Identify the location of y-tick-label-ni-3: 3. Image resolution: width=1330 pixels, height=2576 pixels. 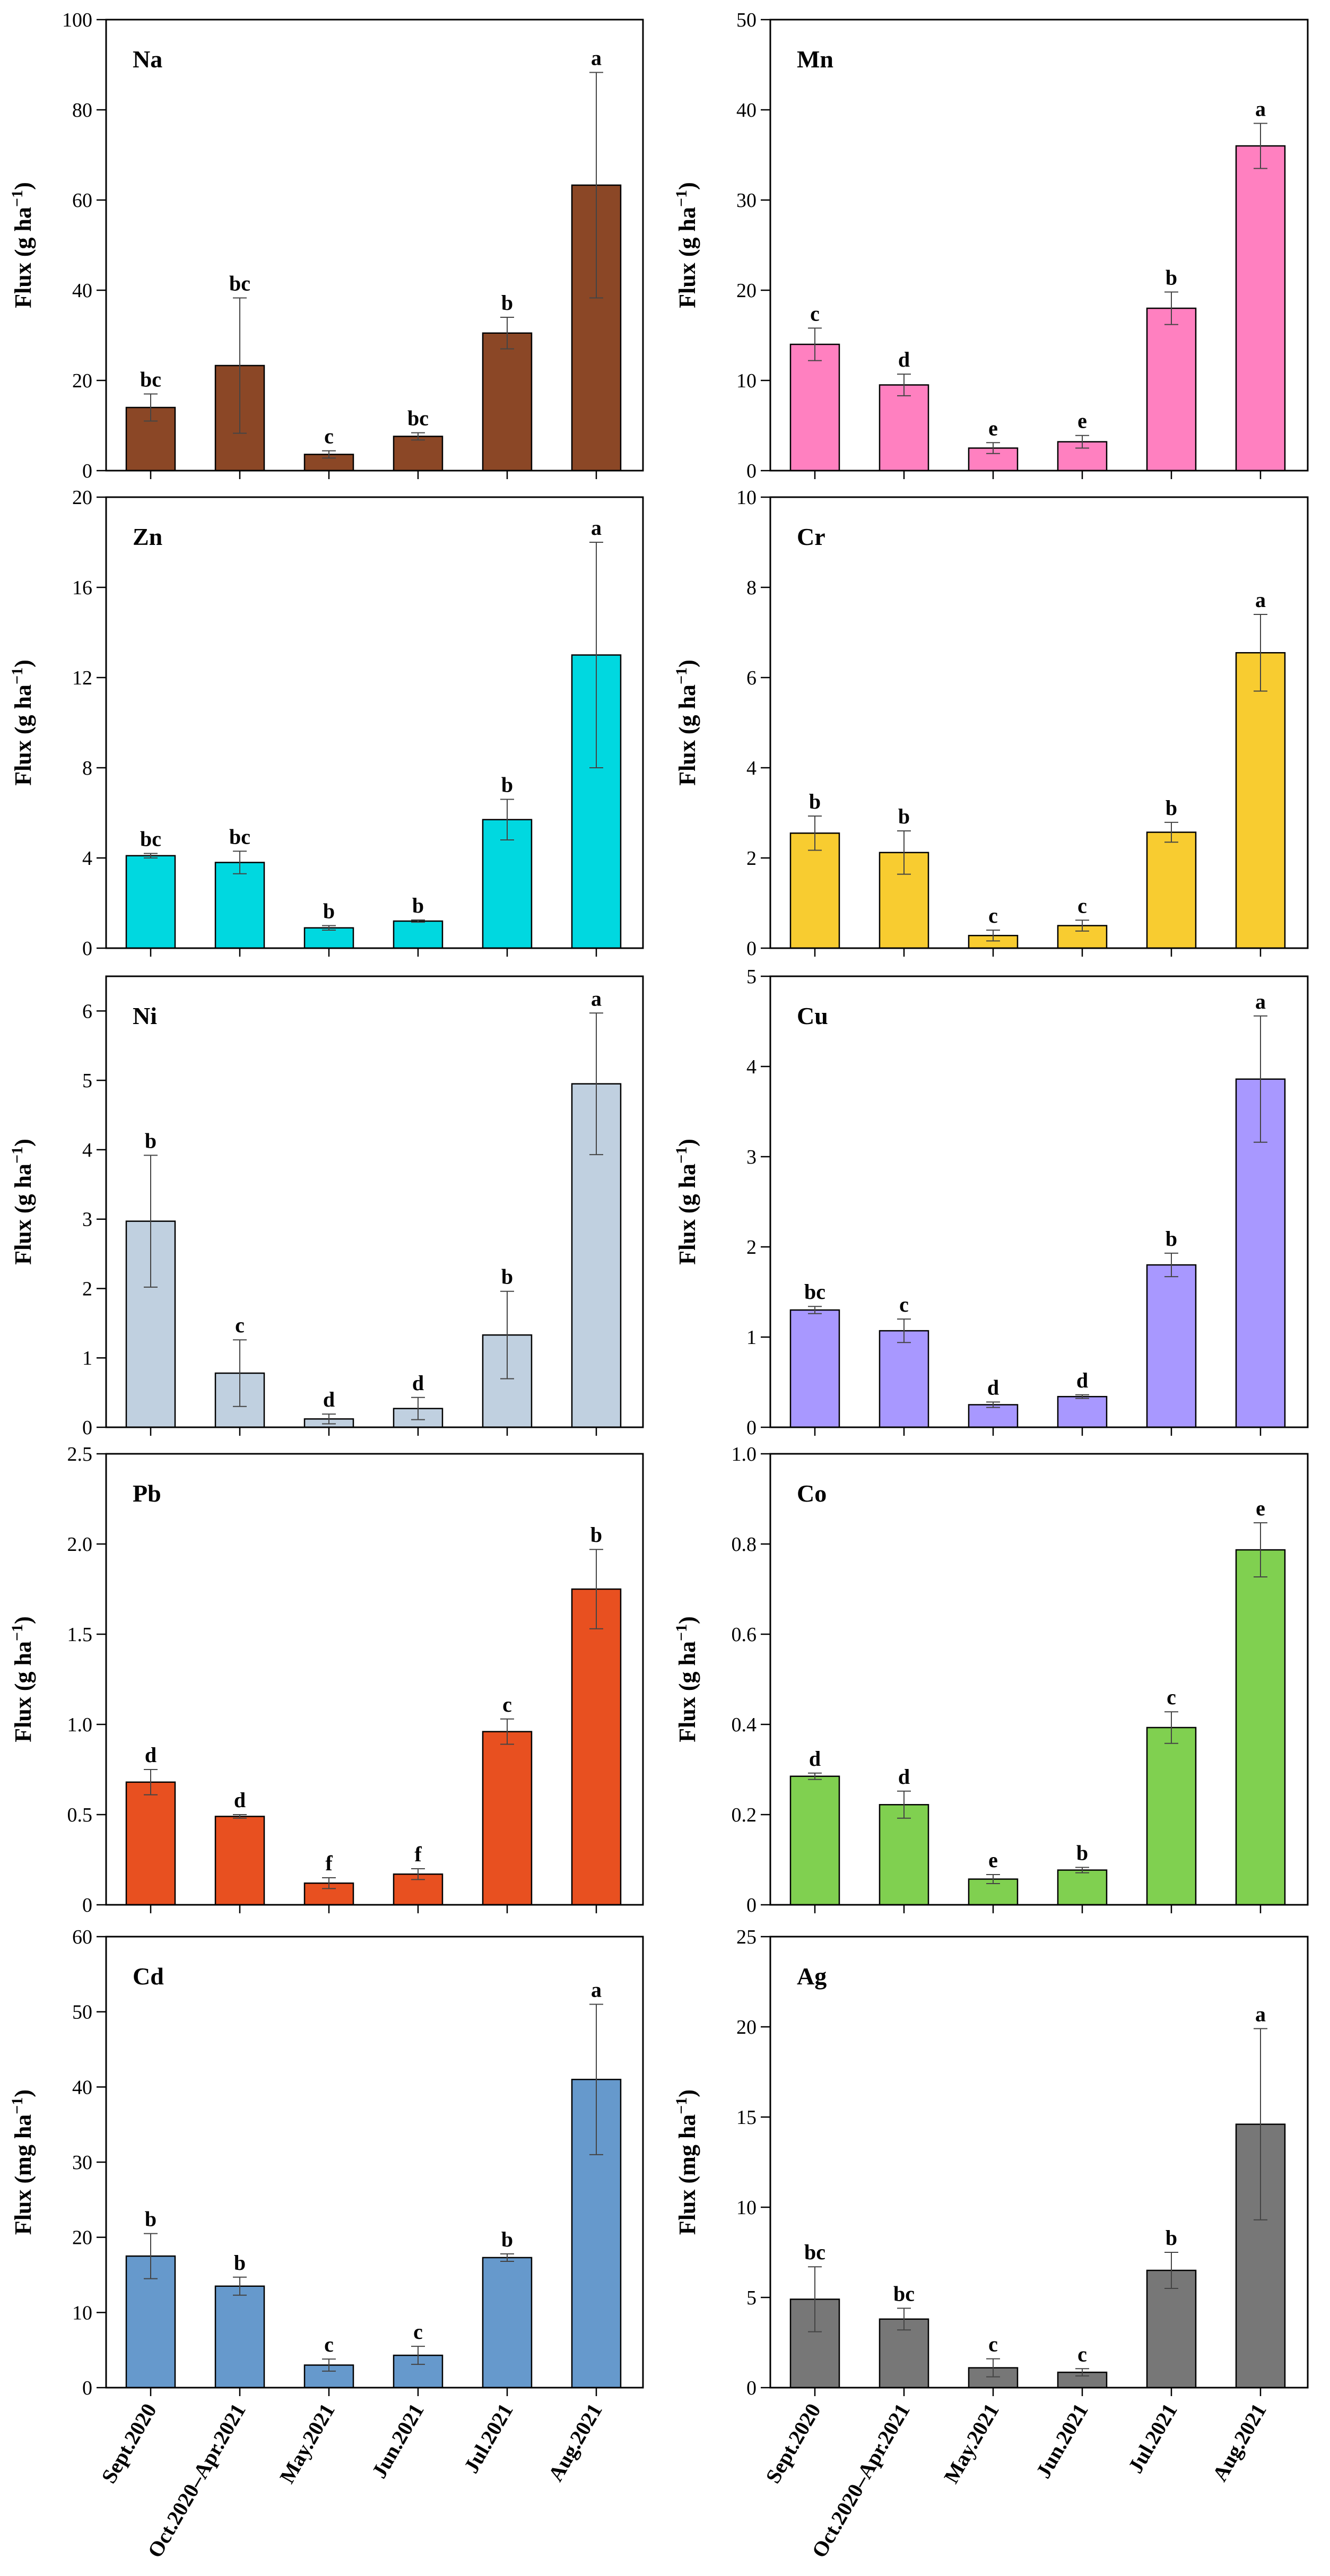
(87, 1220).